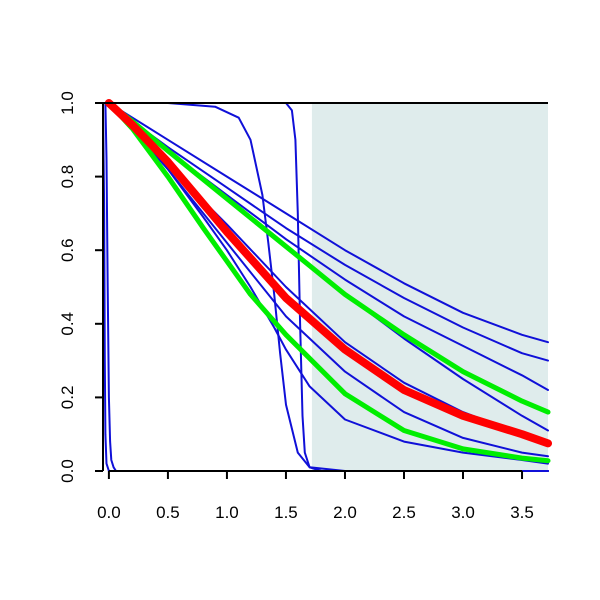 This screenshot has width=600, height=600. What do you see at coordinates (67, 471) in the screenshot?
I see `y-tick-label: 0.0` at bounding box center [67, 471].